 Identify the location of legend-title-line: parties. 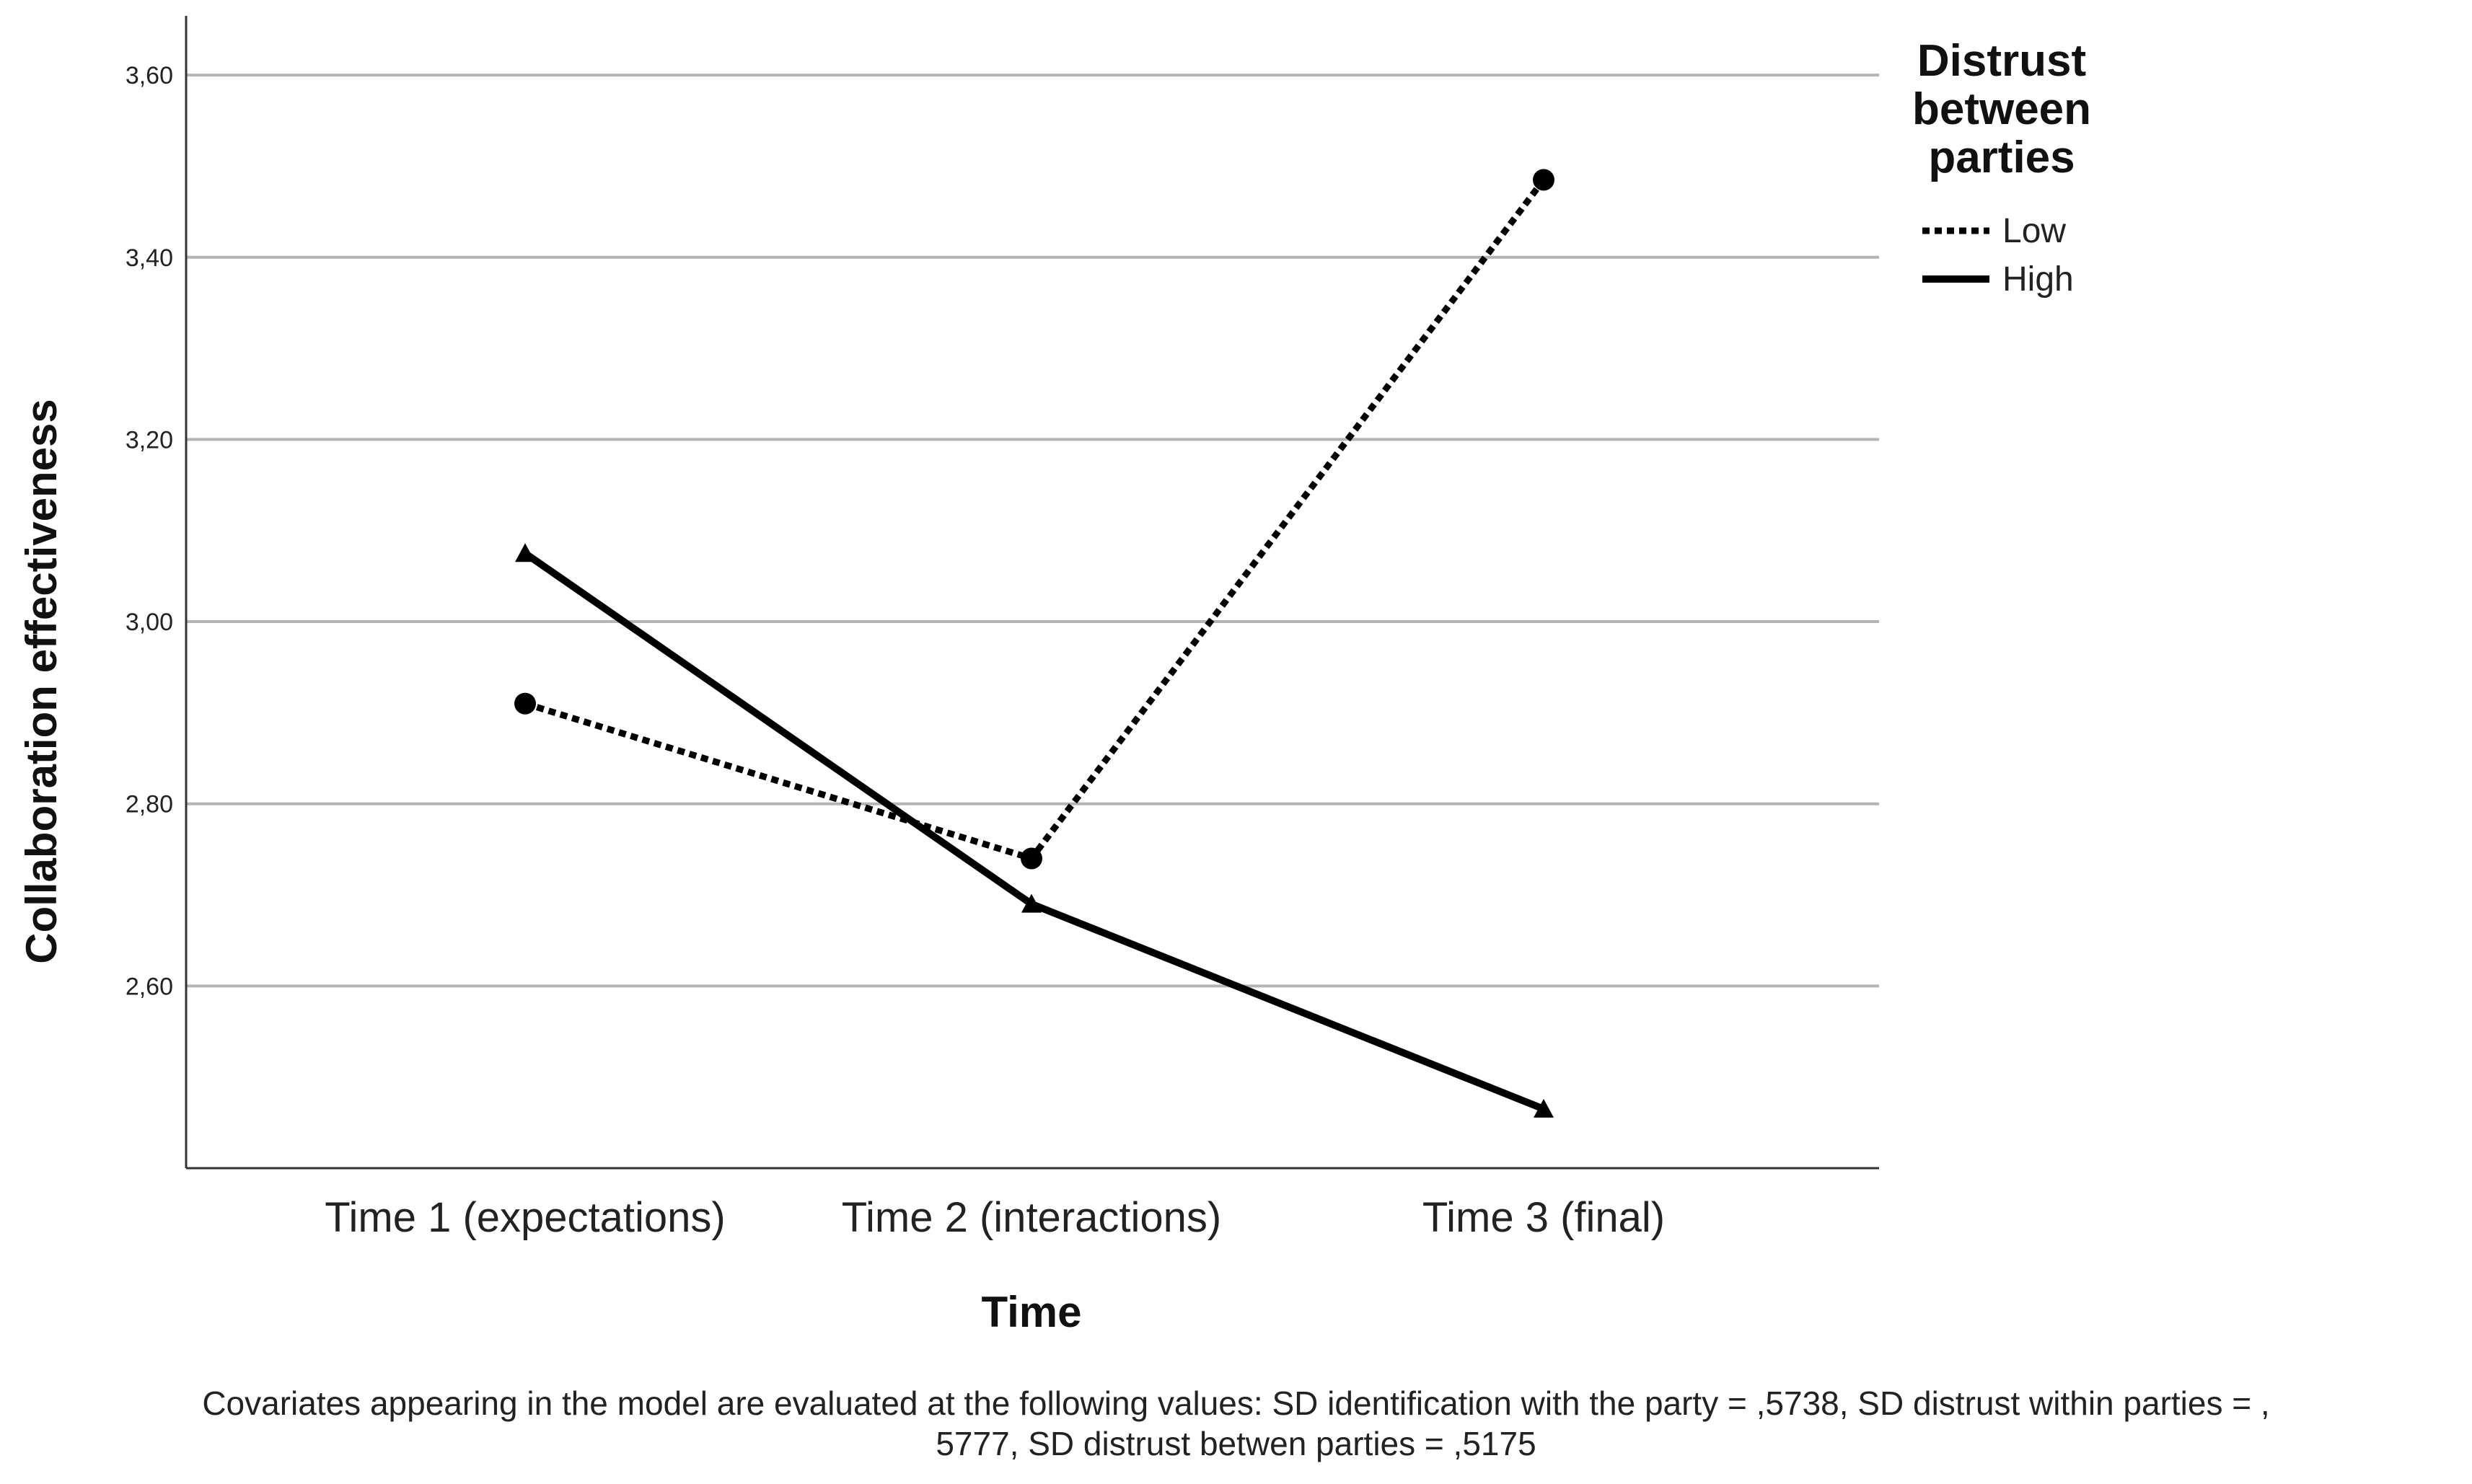
(2001, 157).